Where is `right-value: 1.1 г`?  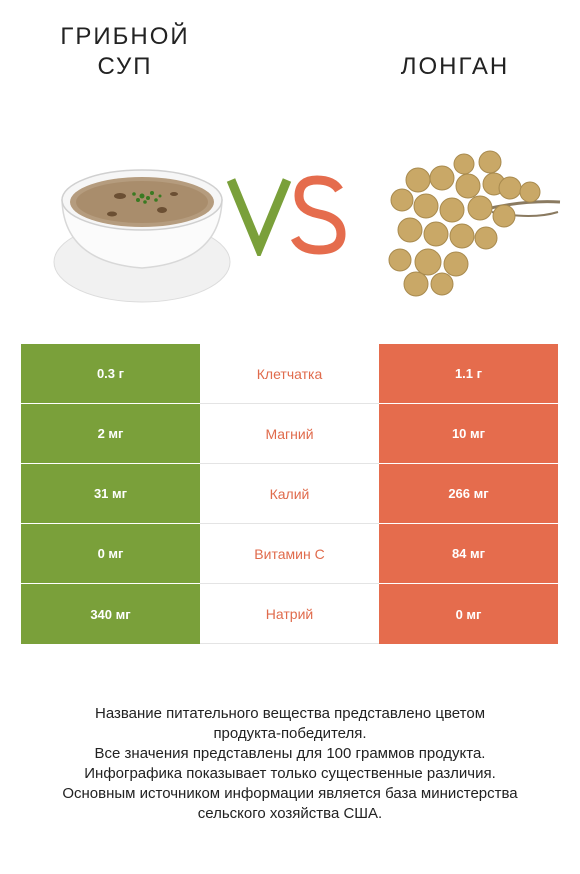
right-value: 1.1 г is located at coordinates (468, 374).